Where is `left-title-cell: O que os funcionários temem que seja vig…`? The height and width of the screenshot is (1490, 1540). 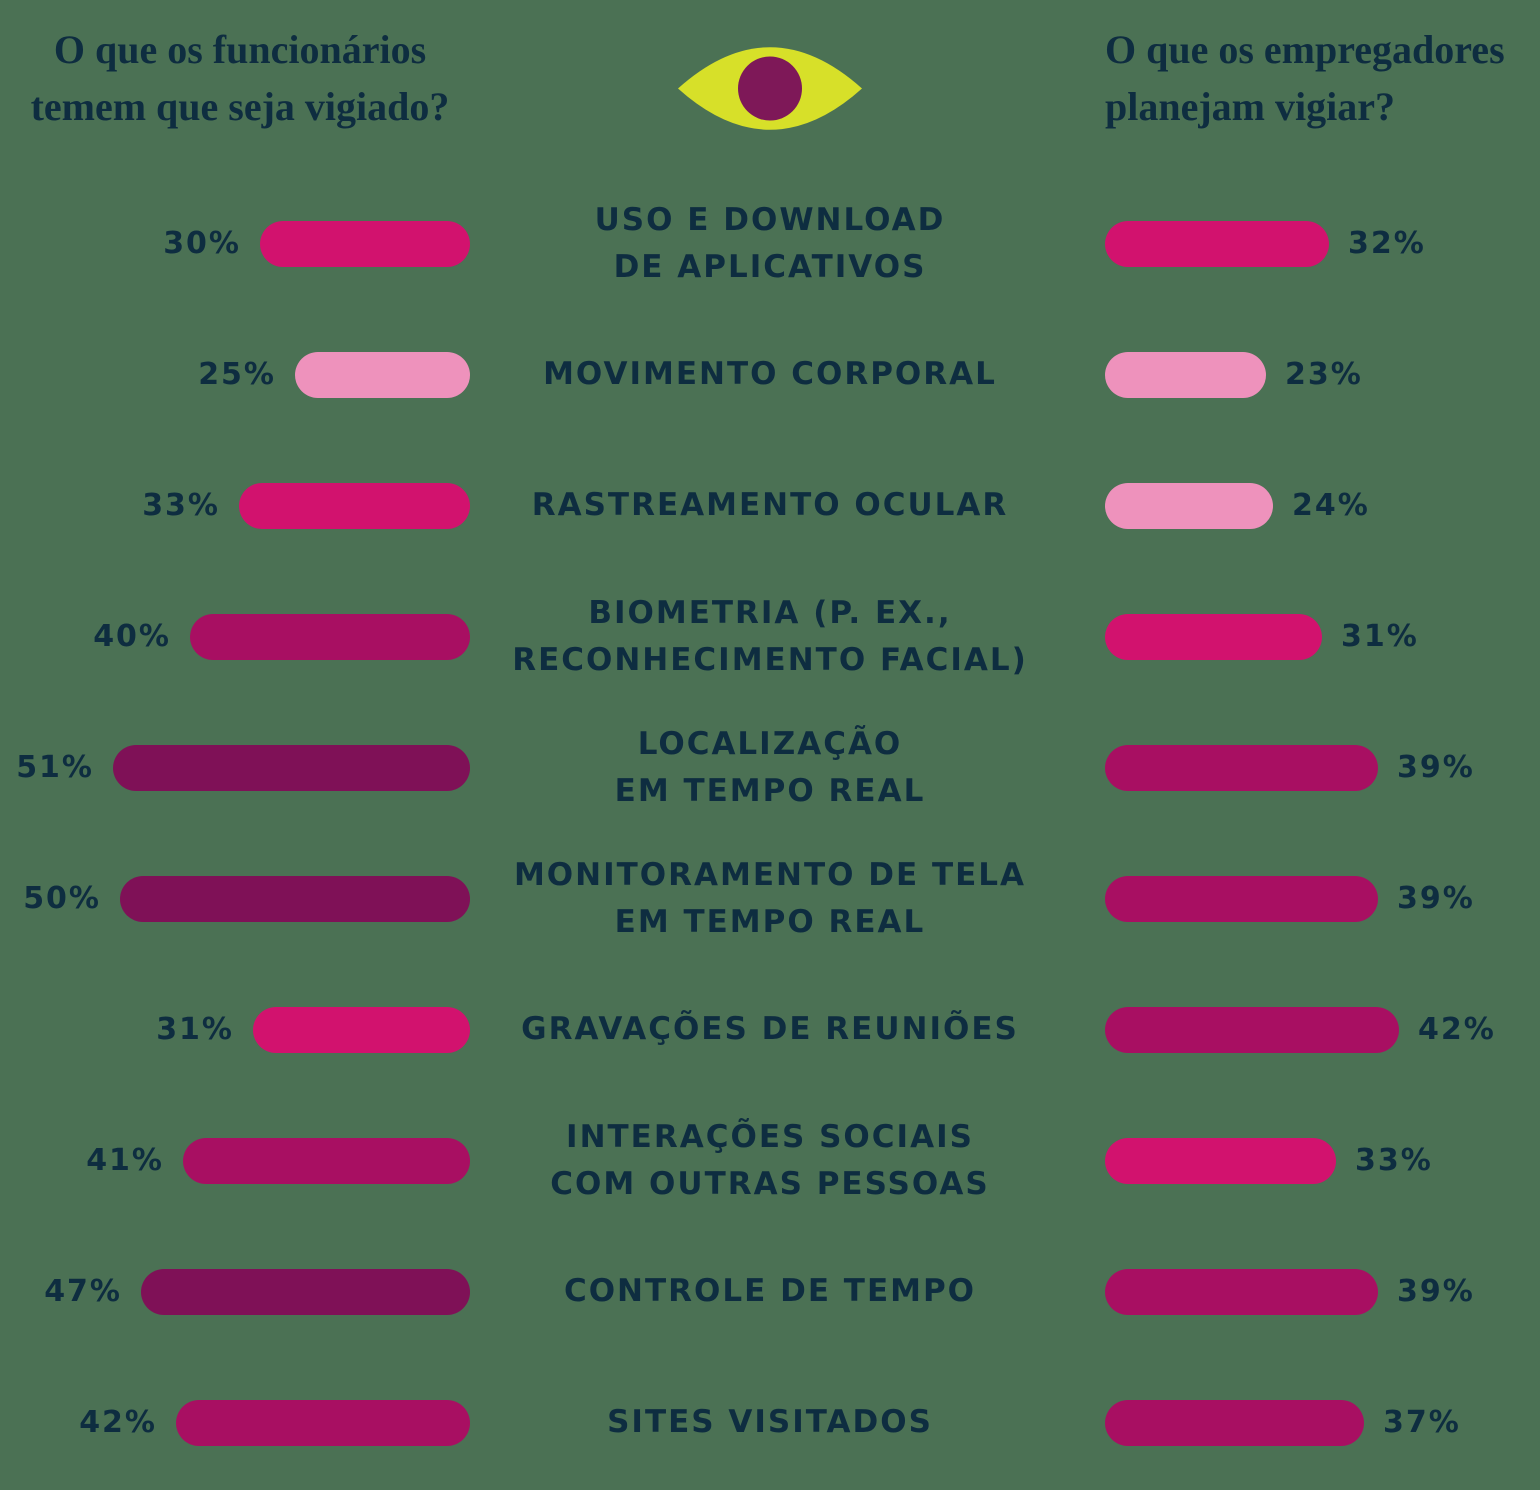 left-title-cell: O que os funcionários temem que seja vig… is located at coordinates (240, 68).